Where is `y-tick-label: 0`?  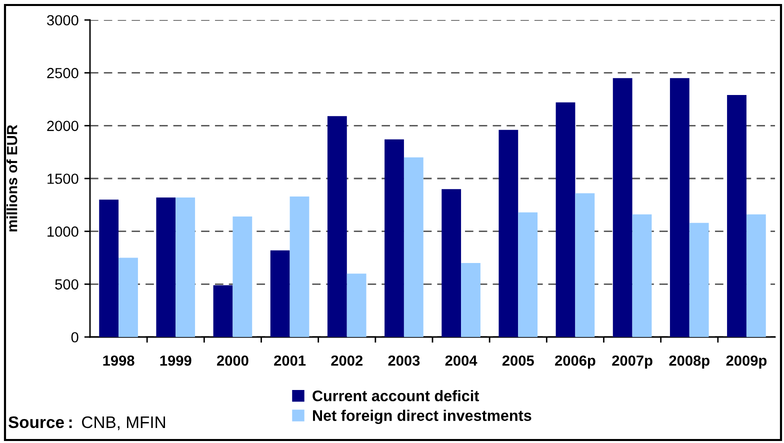 y-tick-label: 0 is located at coordinates (74, 337).